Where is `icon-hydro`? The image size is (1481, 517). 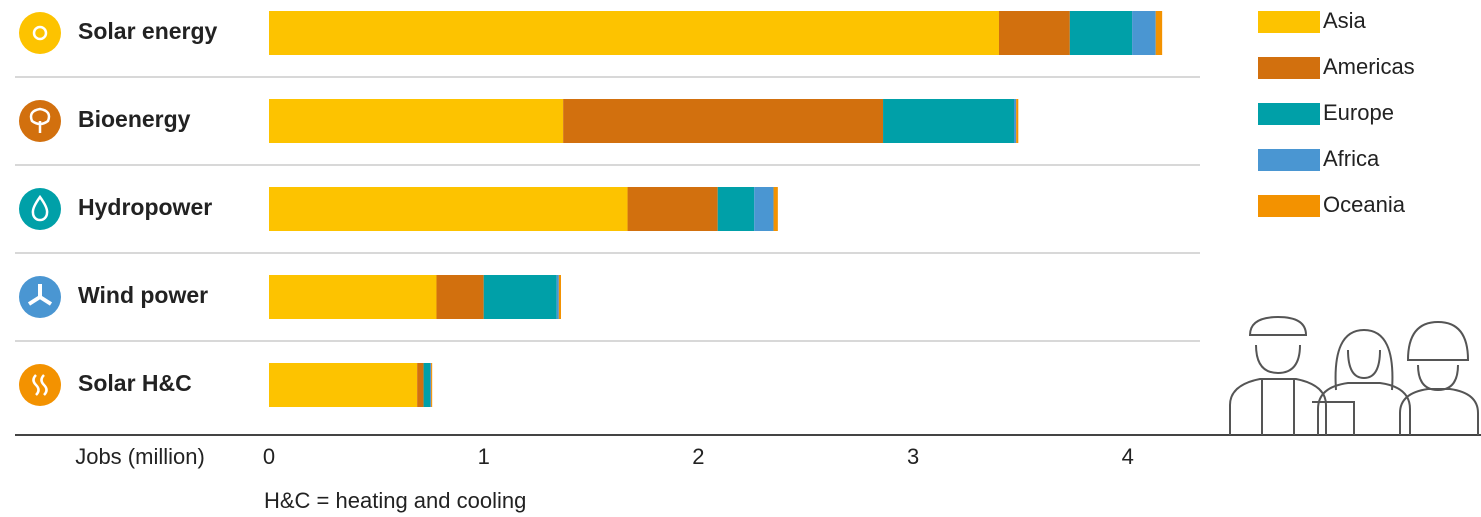
icon-hydro is located at coordinates (40, 209).